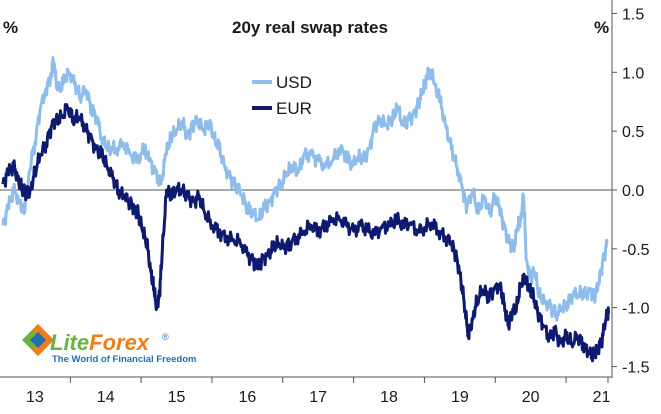 The height and width of the screenshot is (414, 661). I want to click on brand-name-part2: Forex, so click(119, 342).